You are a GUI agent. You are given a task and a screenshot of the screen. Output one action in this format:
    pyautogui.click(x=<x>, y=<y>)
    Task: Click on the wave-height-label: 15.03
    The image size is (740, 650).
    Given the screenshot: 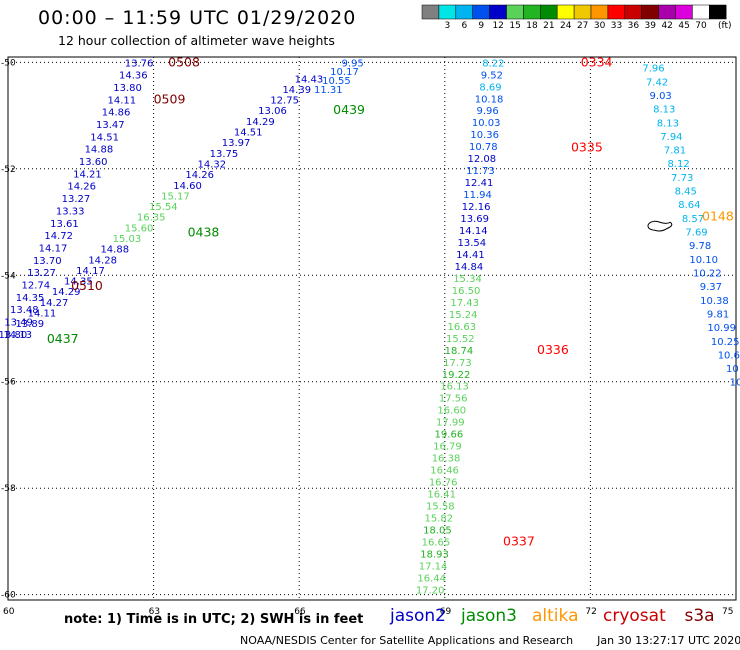 What is the action you would take?
    pyautogui.click(x=127, y=239)
    